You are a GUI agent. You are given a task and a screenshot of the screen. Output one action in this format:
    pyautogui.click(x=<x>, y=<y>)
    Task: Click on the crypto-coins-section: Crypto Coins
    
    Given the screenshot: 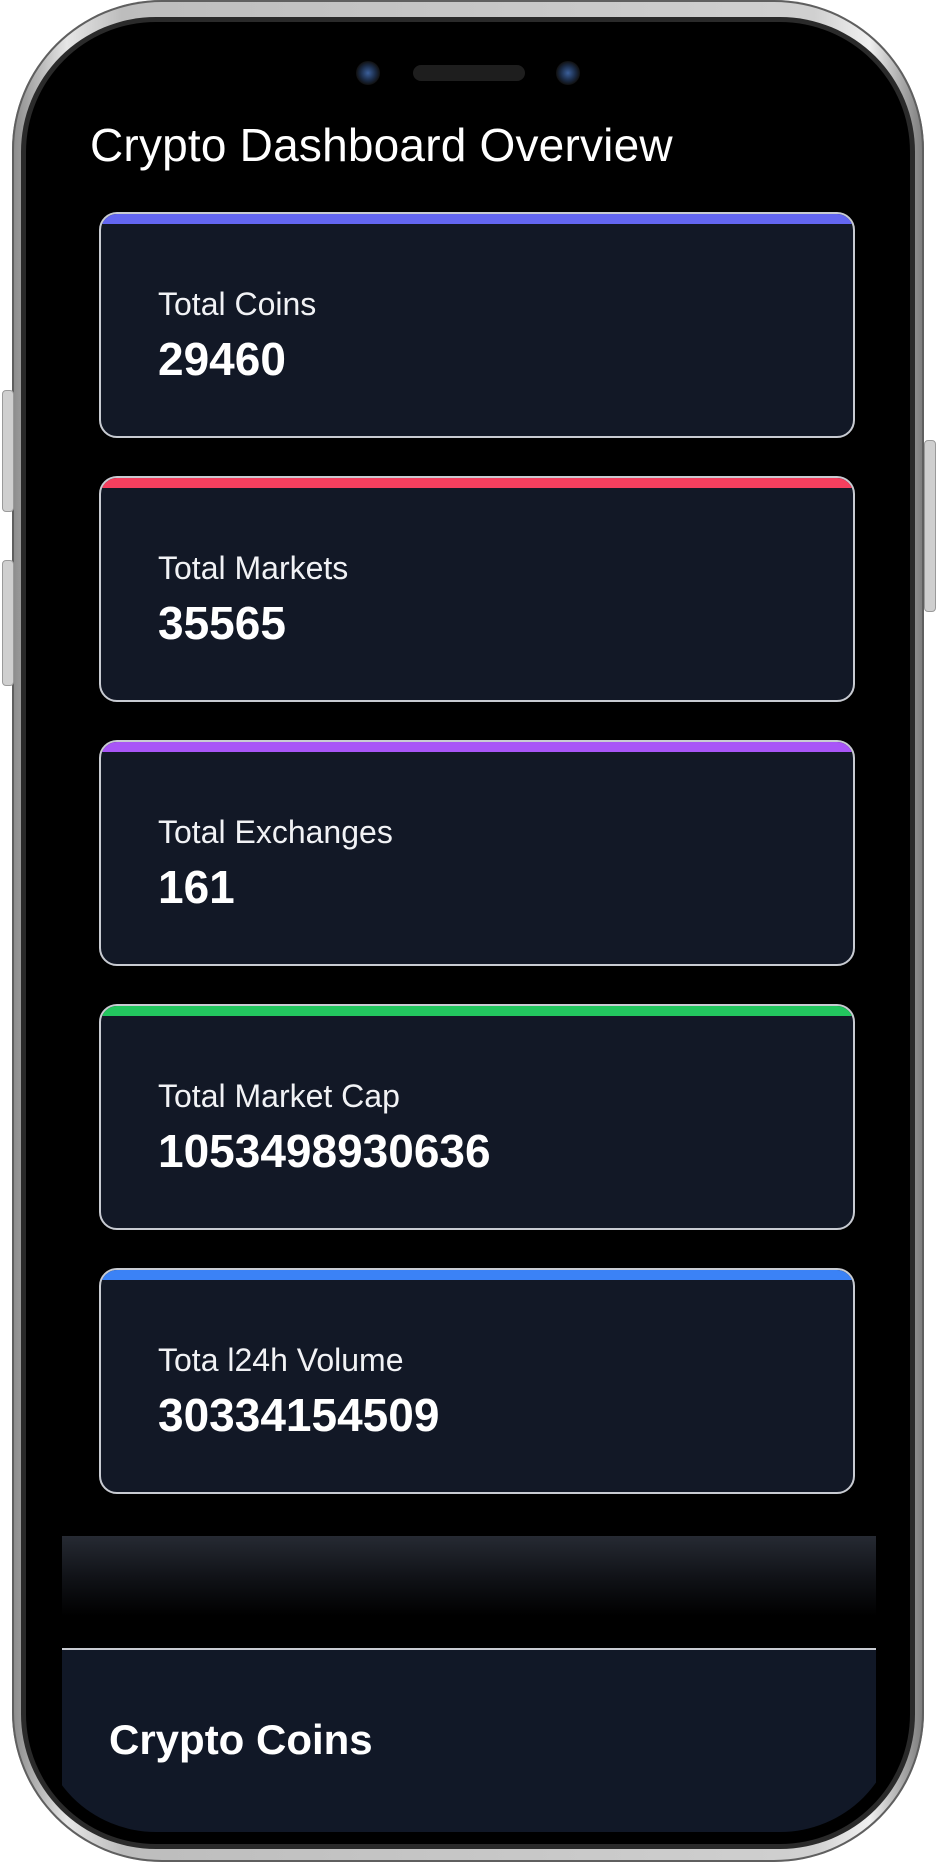 What is the action you would take?
    pyautogui.click(x=469, y=1740)
    